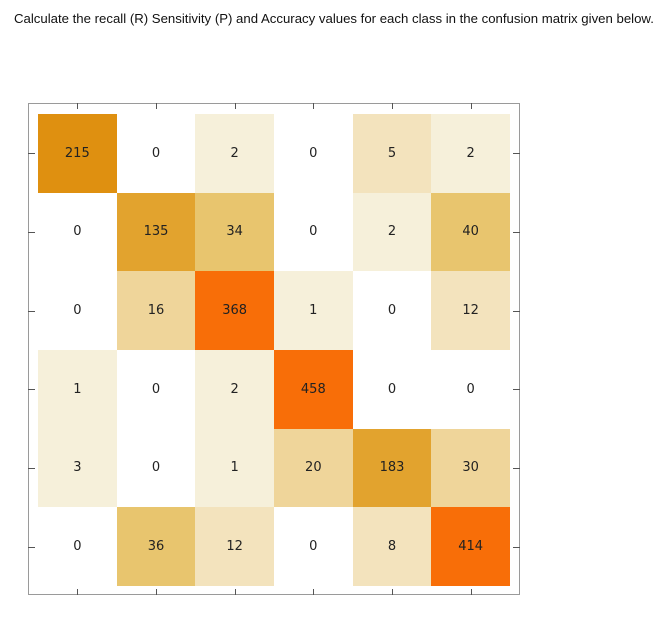 This screenshot has height=626, width=669. I want to click on matrix-cell: 135, so click(156, 232).